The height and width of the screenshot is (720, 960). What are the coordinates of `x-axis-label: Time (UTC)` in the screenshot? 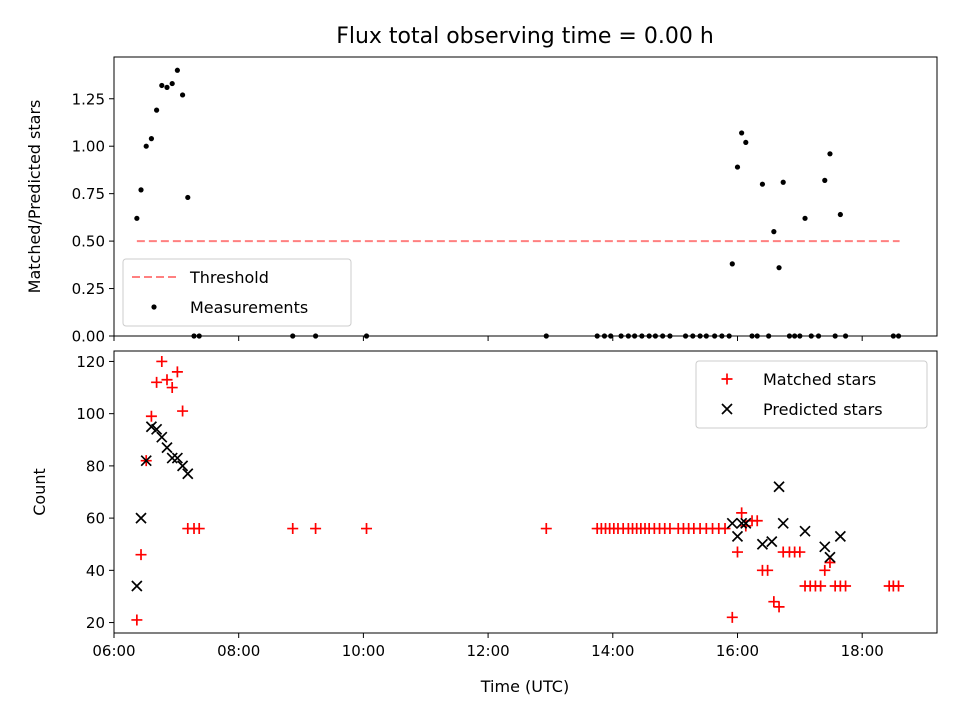 It's located at (524, 686).